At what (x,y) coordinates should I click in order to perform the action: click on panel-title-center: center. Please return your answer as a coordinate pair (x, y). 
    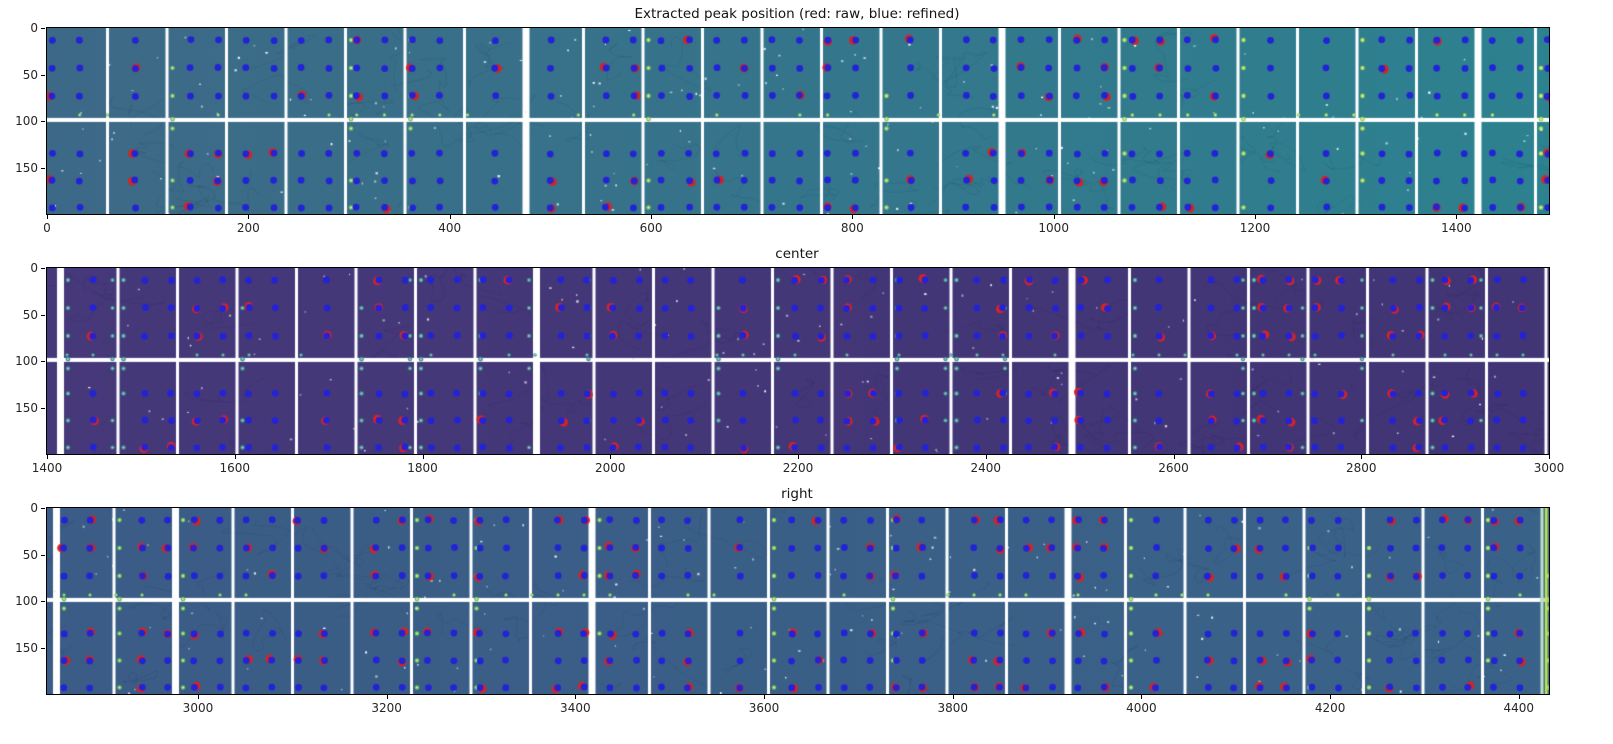
    Looking at the image, I should click on (797, 254).